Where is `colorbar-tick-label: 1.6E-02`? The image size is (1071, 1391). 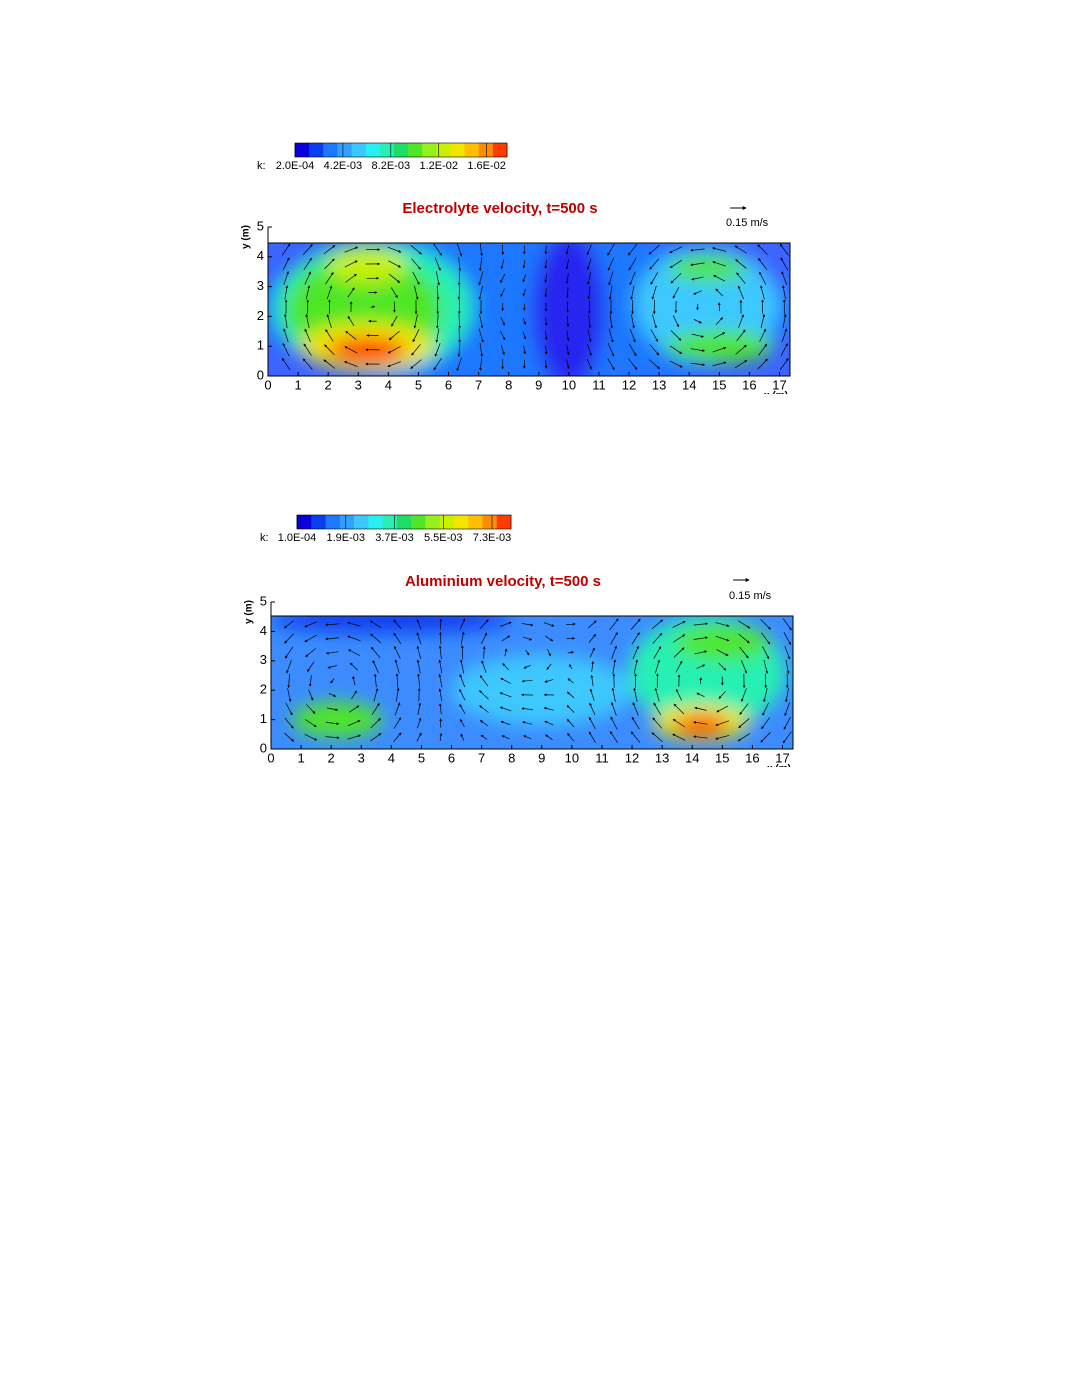 colorbar-tick-label: 1.6E-02 is located at coordinates (486, 166).